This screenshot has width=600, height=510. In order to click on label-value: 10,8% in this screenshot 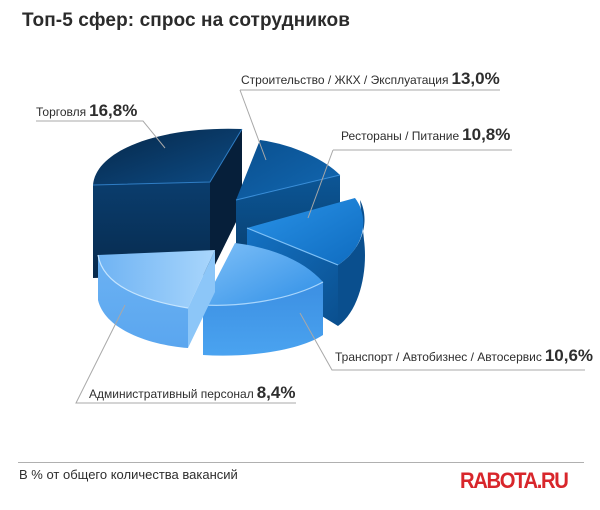, I will do `click(486, 134)`.